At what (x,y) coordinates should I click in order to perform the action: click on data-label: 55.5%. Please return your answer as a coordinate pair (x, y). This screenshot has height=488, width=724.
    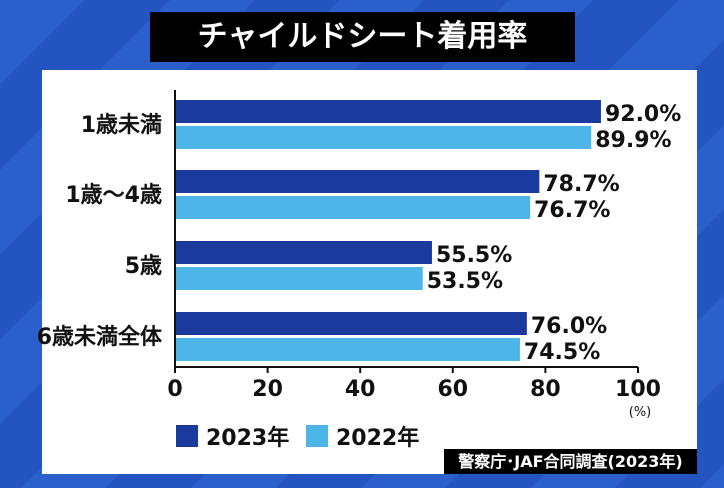
    Looking at the image, I should click on (474, 255).